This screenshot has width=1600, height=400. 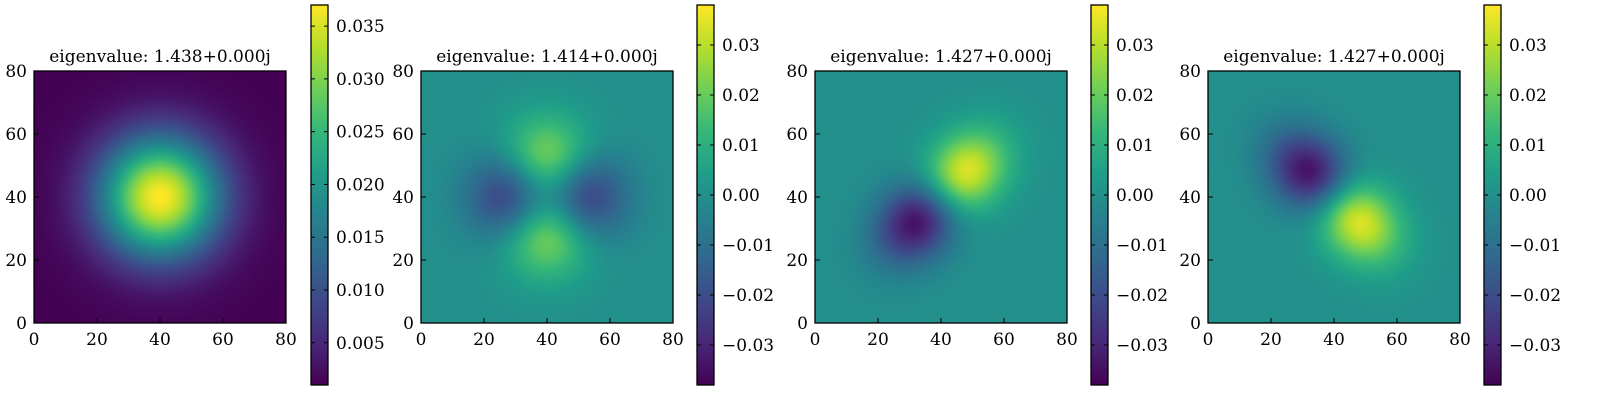 I want to click on colorbar-tick-label: 0.005, so click(x=360, y=344).